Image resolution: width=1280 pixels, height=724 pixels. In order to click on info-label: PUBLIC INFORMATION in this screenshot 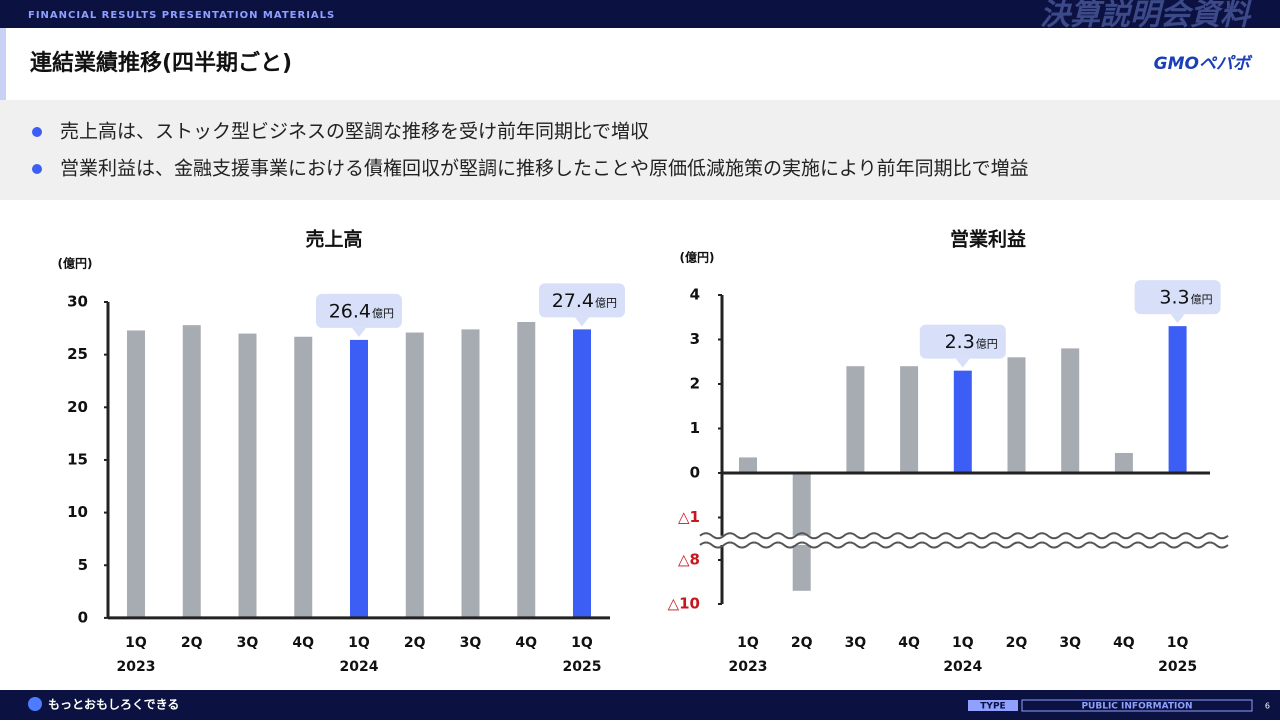, I will do `click(1136, 707)`.